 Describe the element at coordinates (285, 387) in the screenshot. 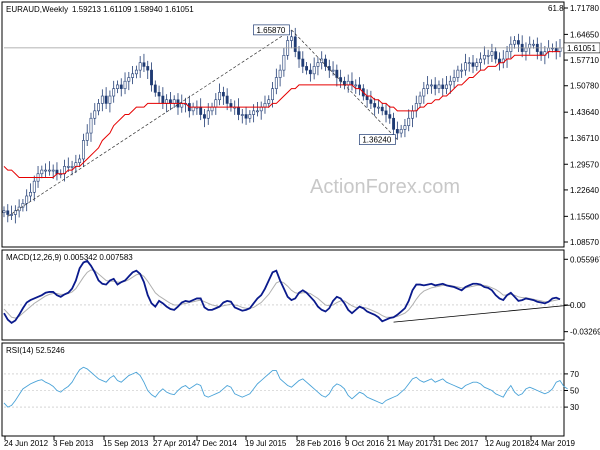

I see `rsi-line` at that location.